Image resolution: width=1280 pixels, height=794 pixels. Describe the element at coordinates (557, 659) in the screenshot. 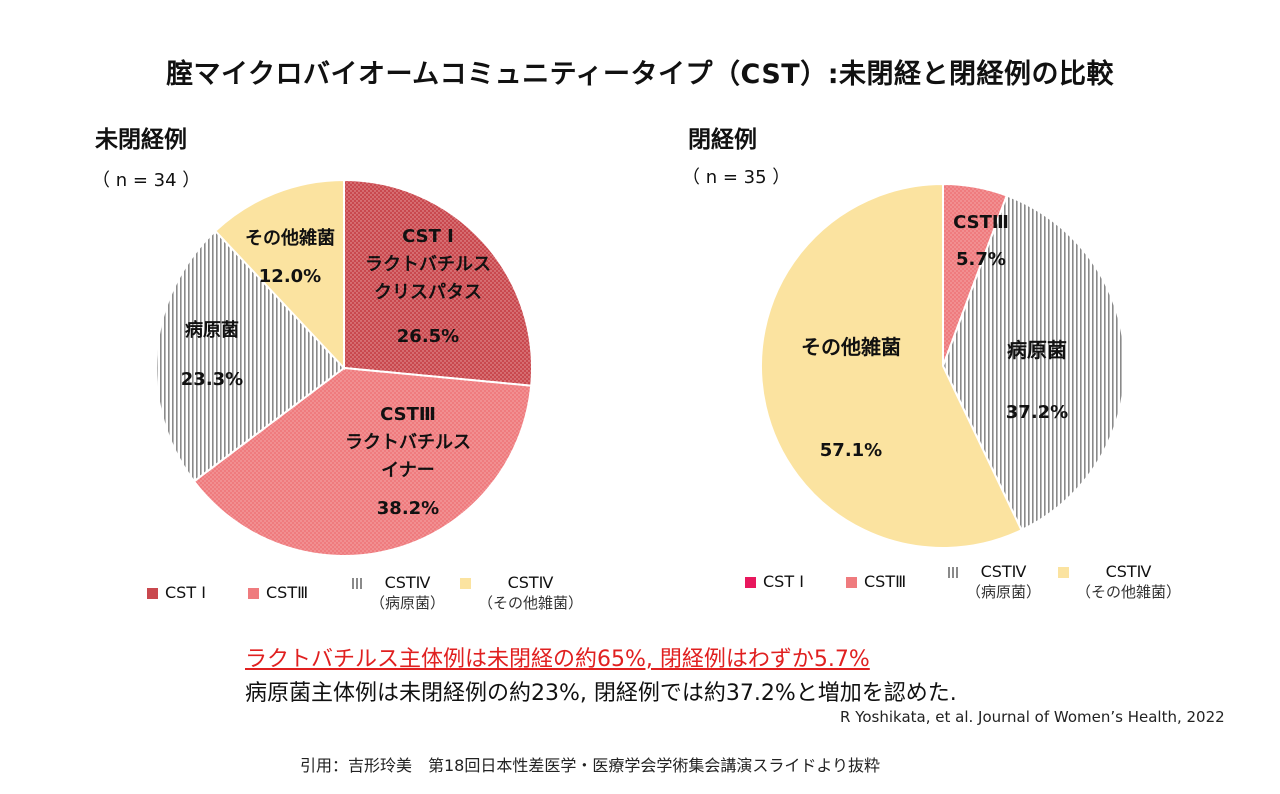

I see `summary-line-lactobacillus: ラクトバチルス主体例は未閉経の約65%, 閉経例はわずか5.7%` at that location.